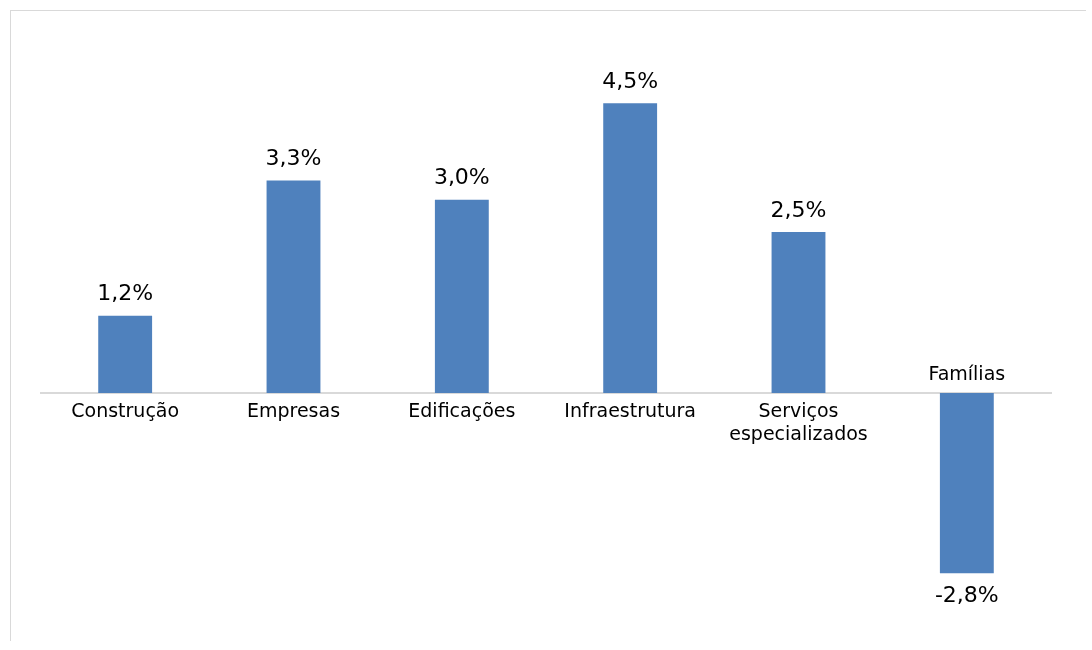  Describe the element at coordinates (798, 422) in the screenshot. I see `x-tick-label: Serviços especializados` at that location.